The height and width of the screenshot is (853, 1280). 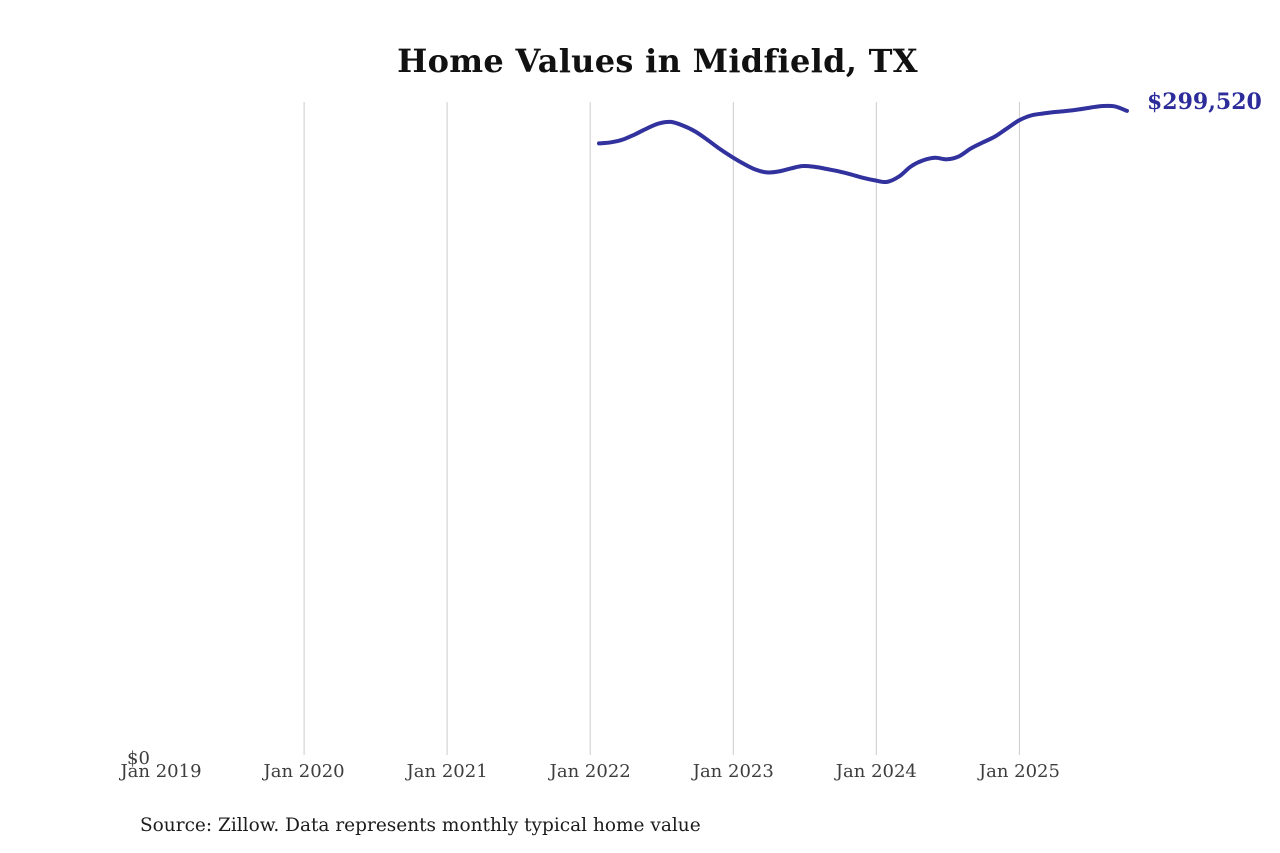 I want to click on x-tick-label: Jan 2022, so click(x=590, y=771).